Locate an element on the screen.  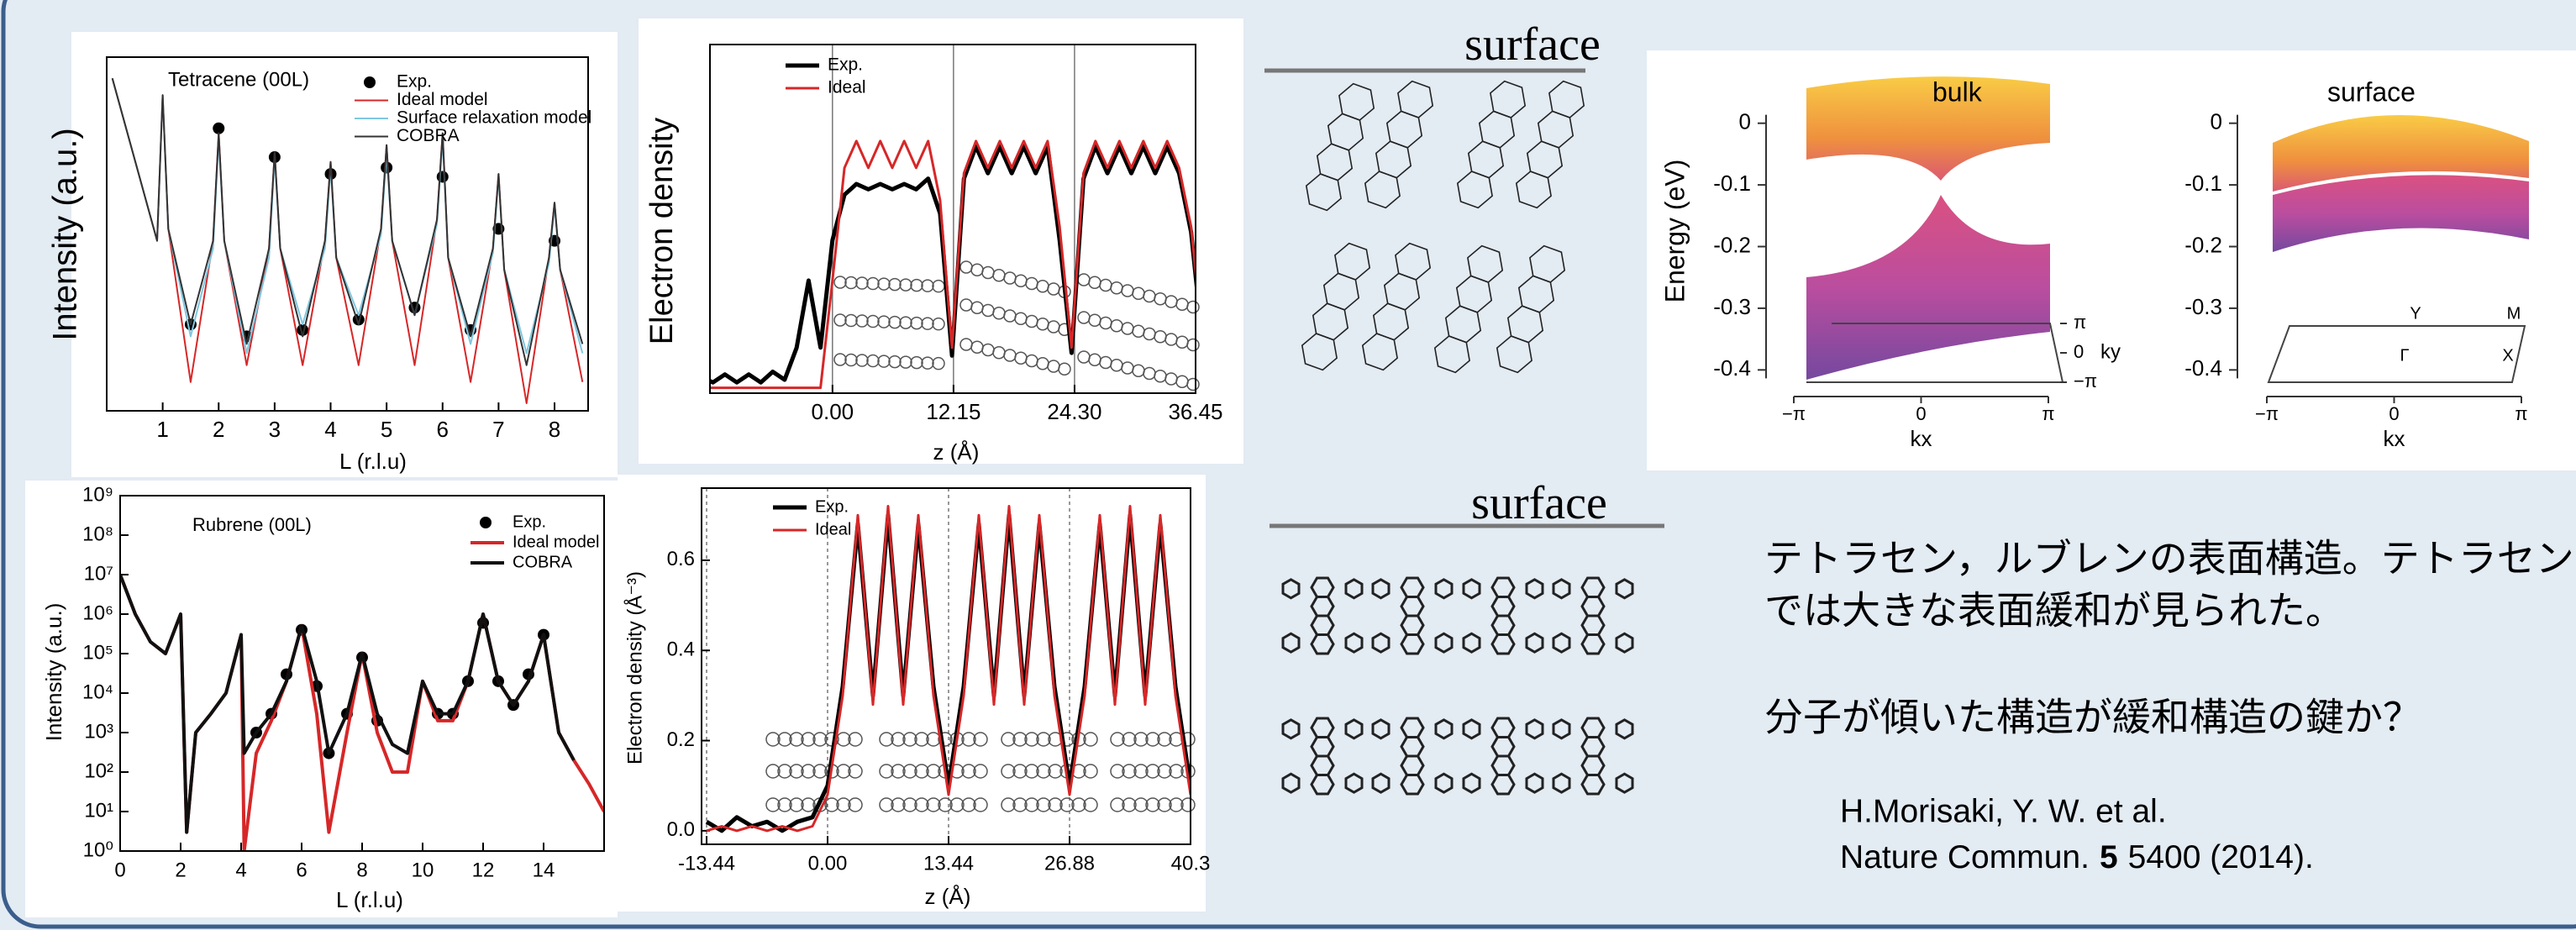
x-tick-label: −π is located at coordinates (1794, 414).